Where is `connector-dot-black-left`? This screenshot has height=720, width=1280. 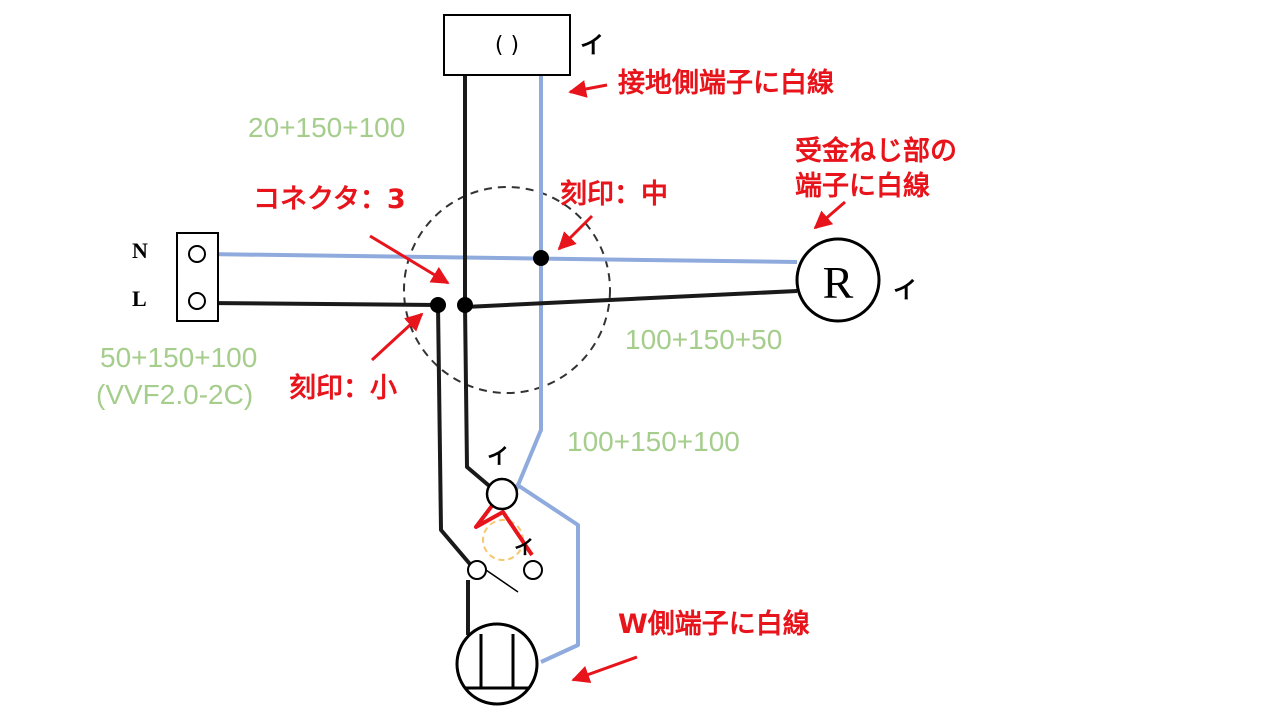
connector-dot-black-left is located at coordinates (438, 305).